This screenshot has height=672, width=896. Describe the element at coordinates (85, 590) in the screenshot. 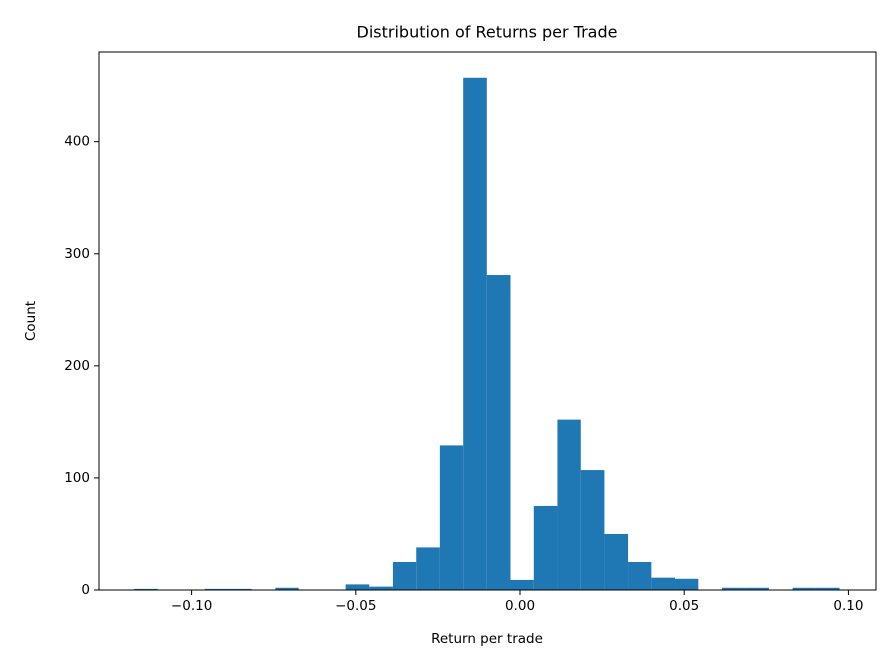

I see `y-tick-label: 0` at that location.